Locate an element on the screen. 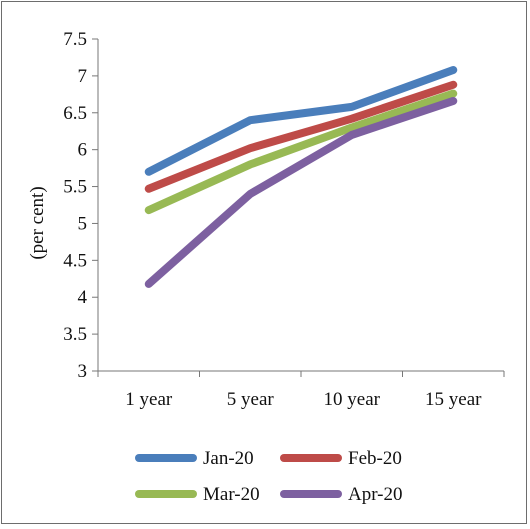  x-tick-labels: 1 year 5 year 10 year 15 year is located at coordinates (303, 399).